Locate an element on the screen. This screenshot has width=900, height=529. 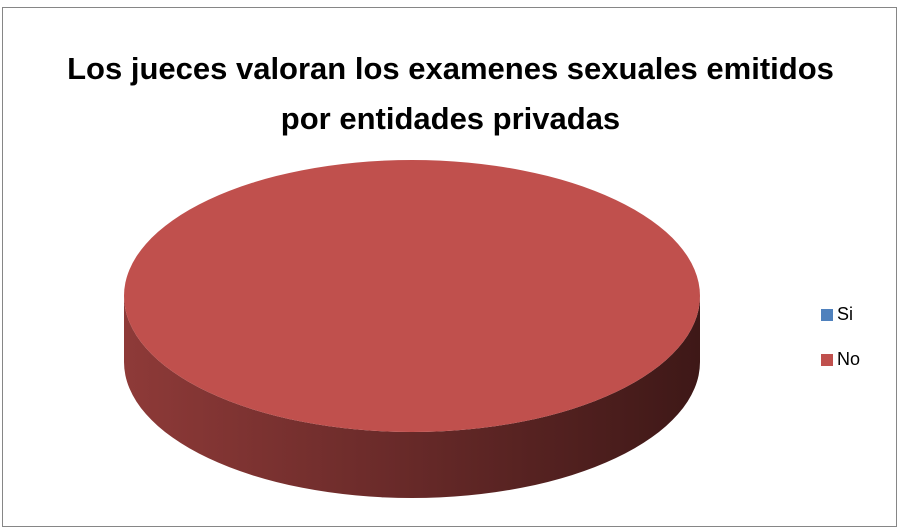
legend: Si No is located at coordinates (840, 348).